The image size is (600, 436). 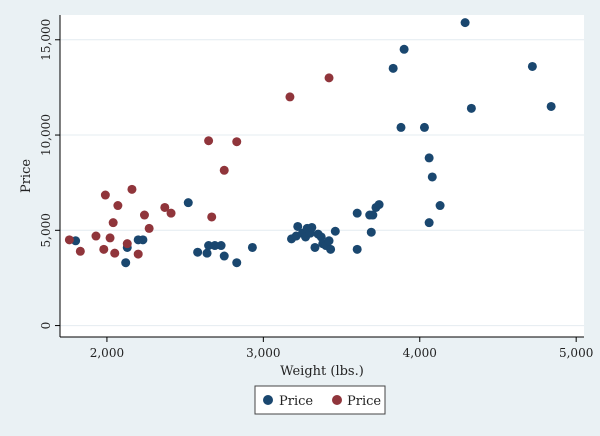 What do you see at coordinates (296, 401) in the screenshot?
I see `legend-label-series-1: Price` at bounding box center [296, 401].